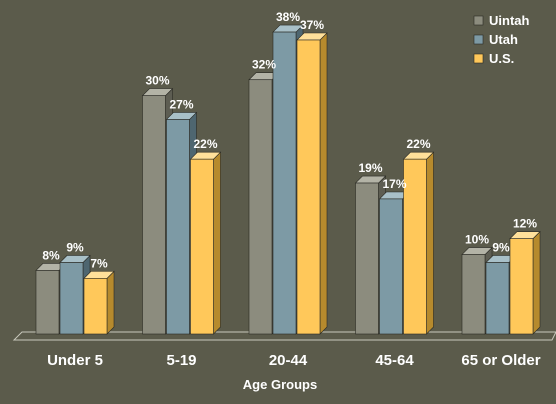 The height and width of the screenshot is (404, 556). What do you see at coordinates (51, 255) in the screenshot?
I see `data-label: 8%` at bounding box center [51, 255].